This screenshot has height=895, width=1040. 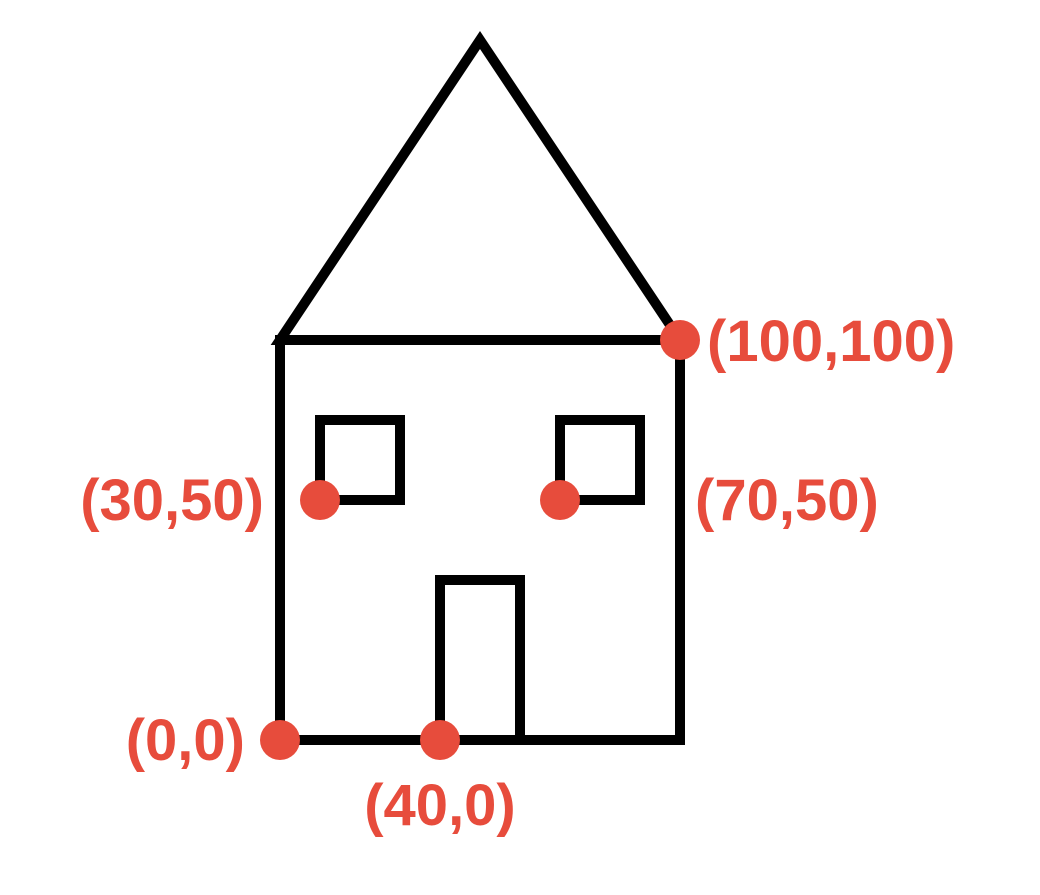 What do you see at coordinates (440, 740) in the screenshot?
I see `point-door` at bounding box center [440, 740].